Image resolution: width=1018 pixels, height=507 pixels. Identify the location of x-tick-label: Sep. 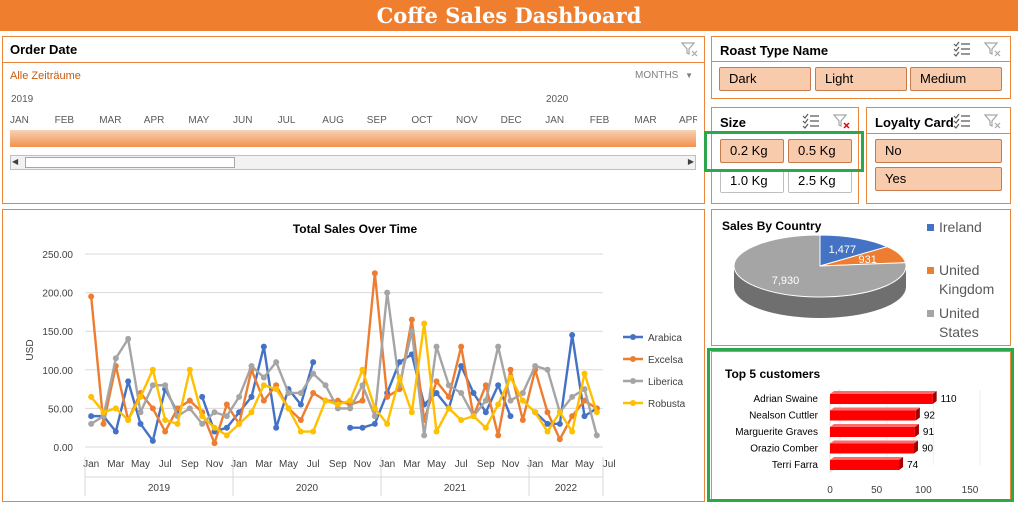
(190, 464).